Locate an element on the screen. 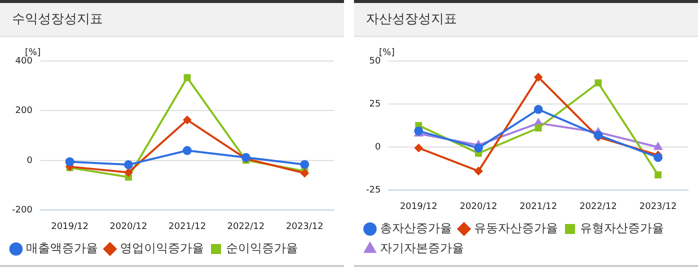 This screenshot has height=270, width=699. chart-title: 자산성장성지표 is located at coordinates (526, 20).